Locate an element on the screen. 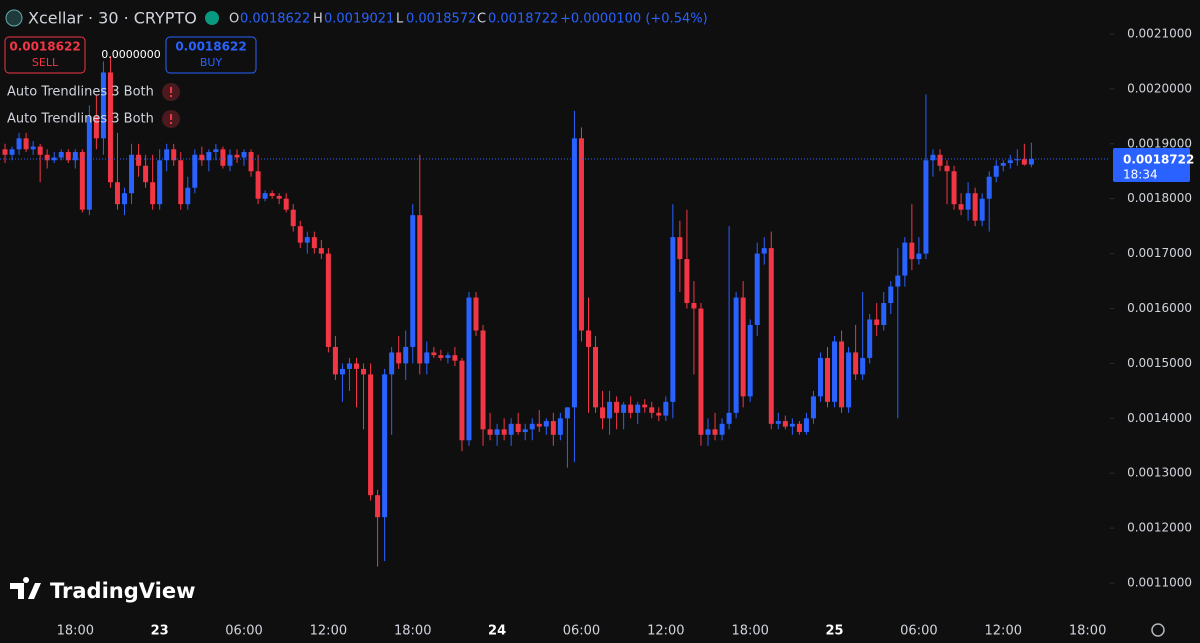 The image size is (1200, 643). y-tick-label: 0.0013000 is located at coordinates (1159, 473).